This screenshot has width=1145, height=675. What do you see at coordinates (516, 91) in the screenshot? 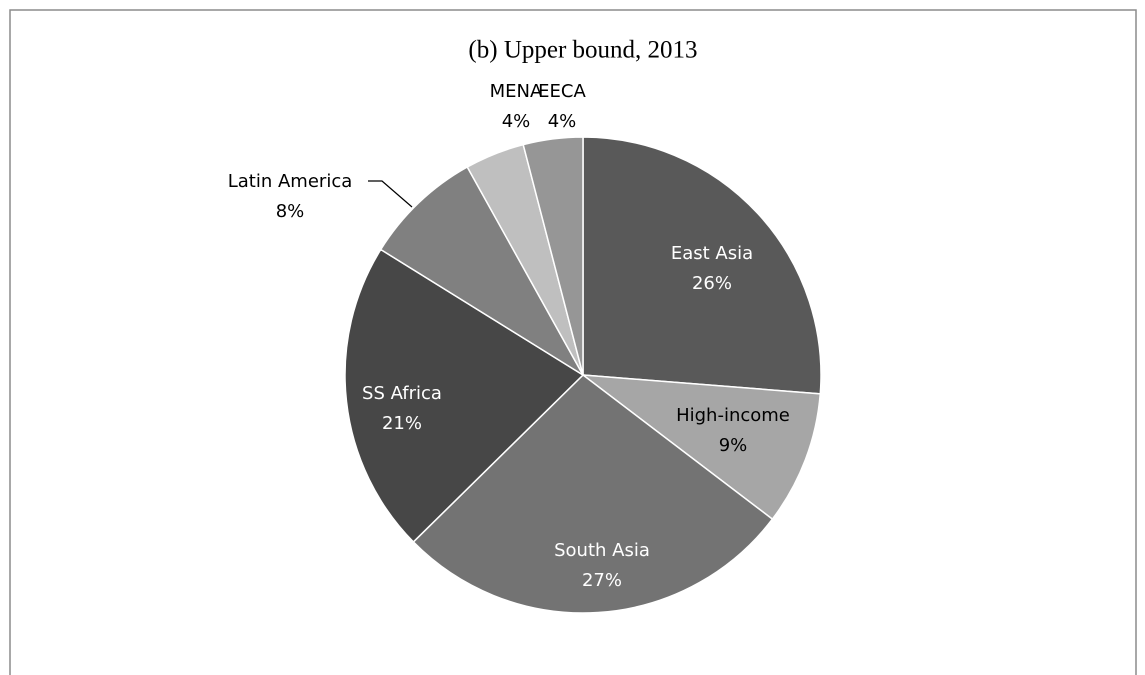
I see `slice-label: MENA` at bounding box center [516, 91].